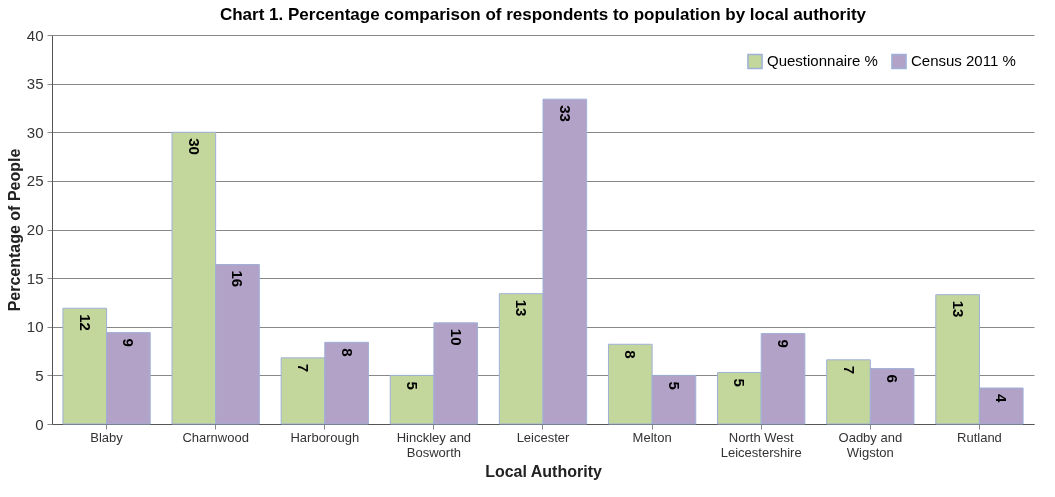  What do you see at coordinates (963, 61) in the screenshot?
I see `legend-label: Census 2011 %` at bounding box center [963, 61].